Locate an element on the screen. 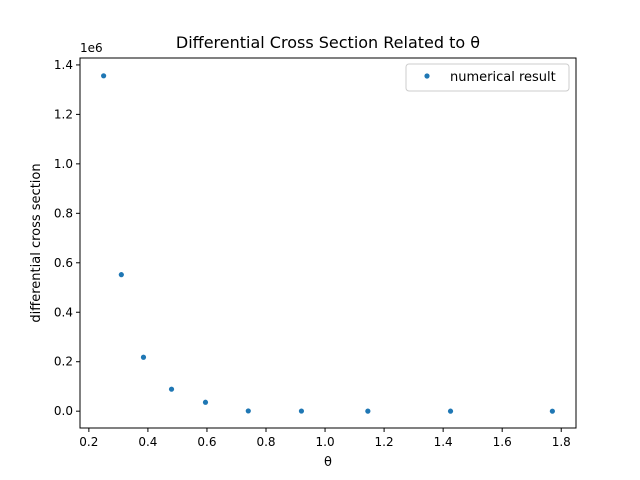 The height and width of the screenshot is (480, 640). chart-title: Differential Cross Section Related to θ is located at coordinates (328, 42).